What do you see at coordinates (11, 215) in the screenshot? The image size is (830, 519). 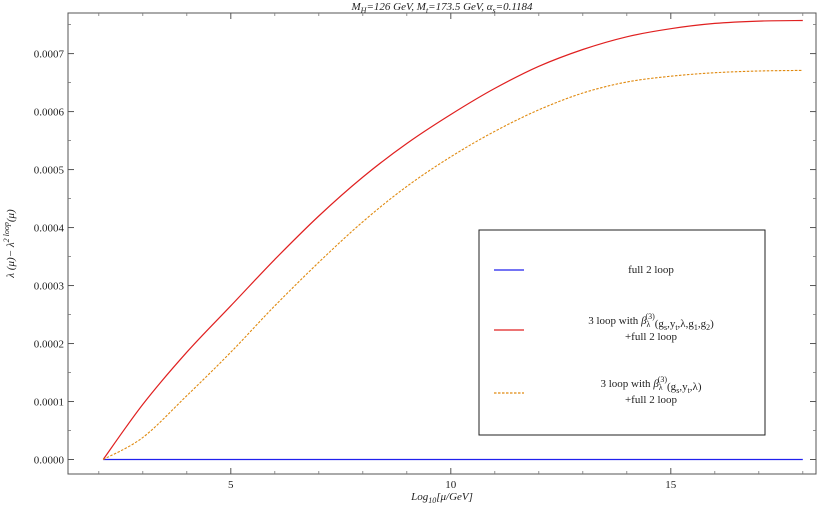 I see `y-axis-label-part: (μ)` at bounding box center [11, 215].